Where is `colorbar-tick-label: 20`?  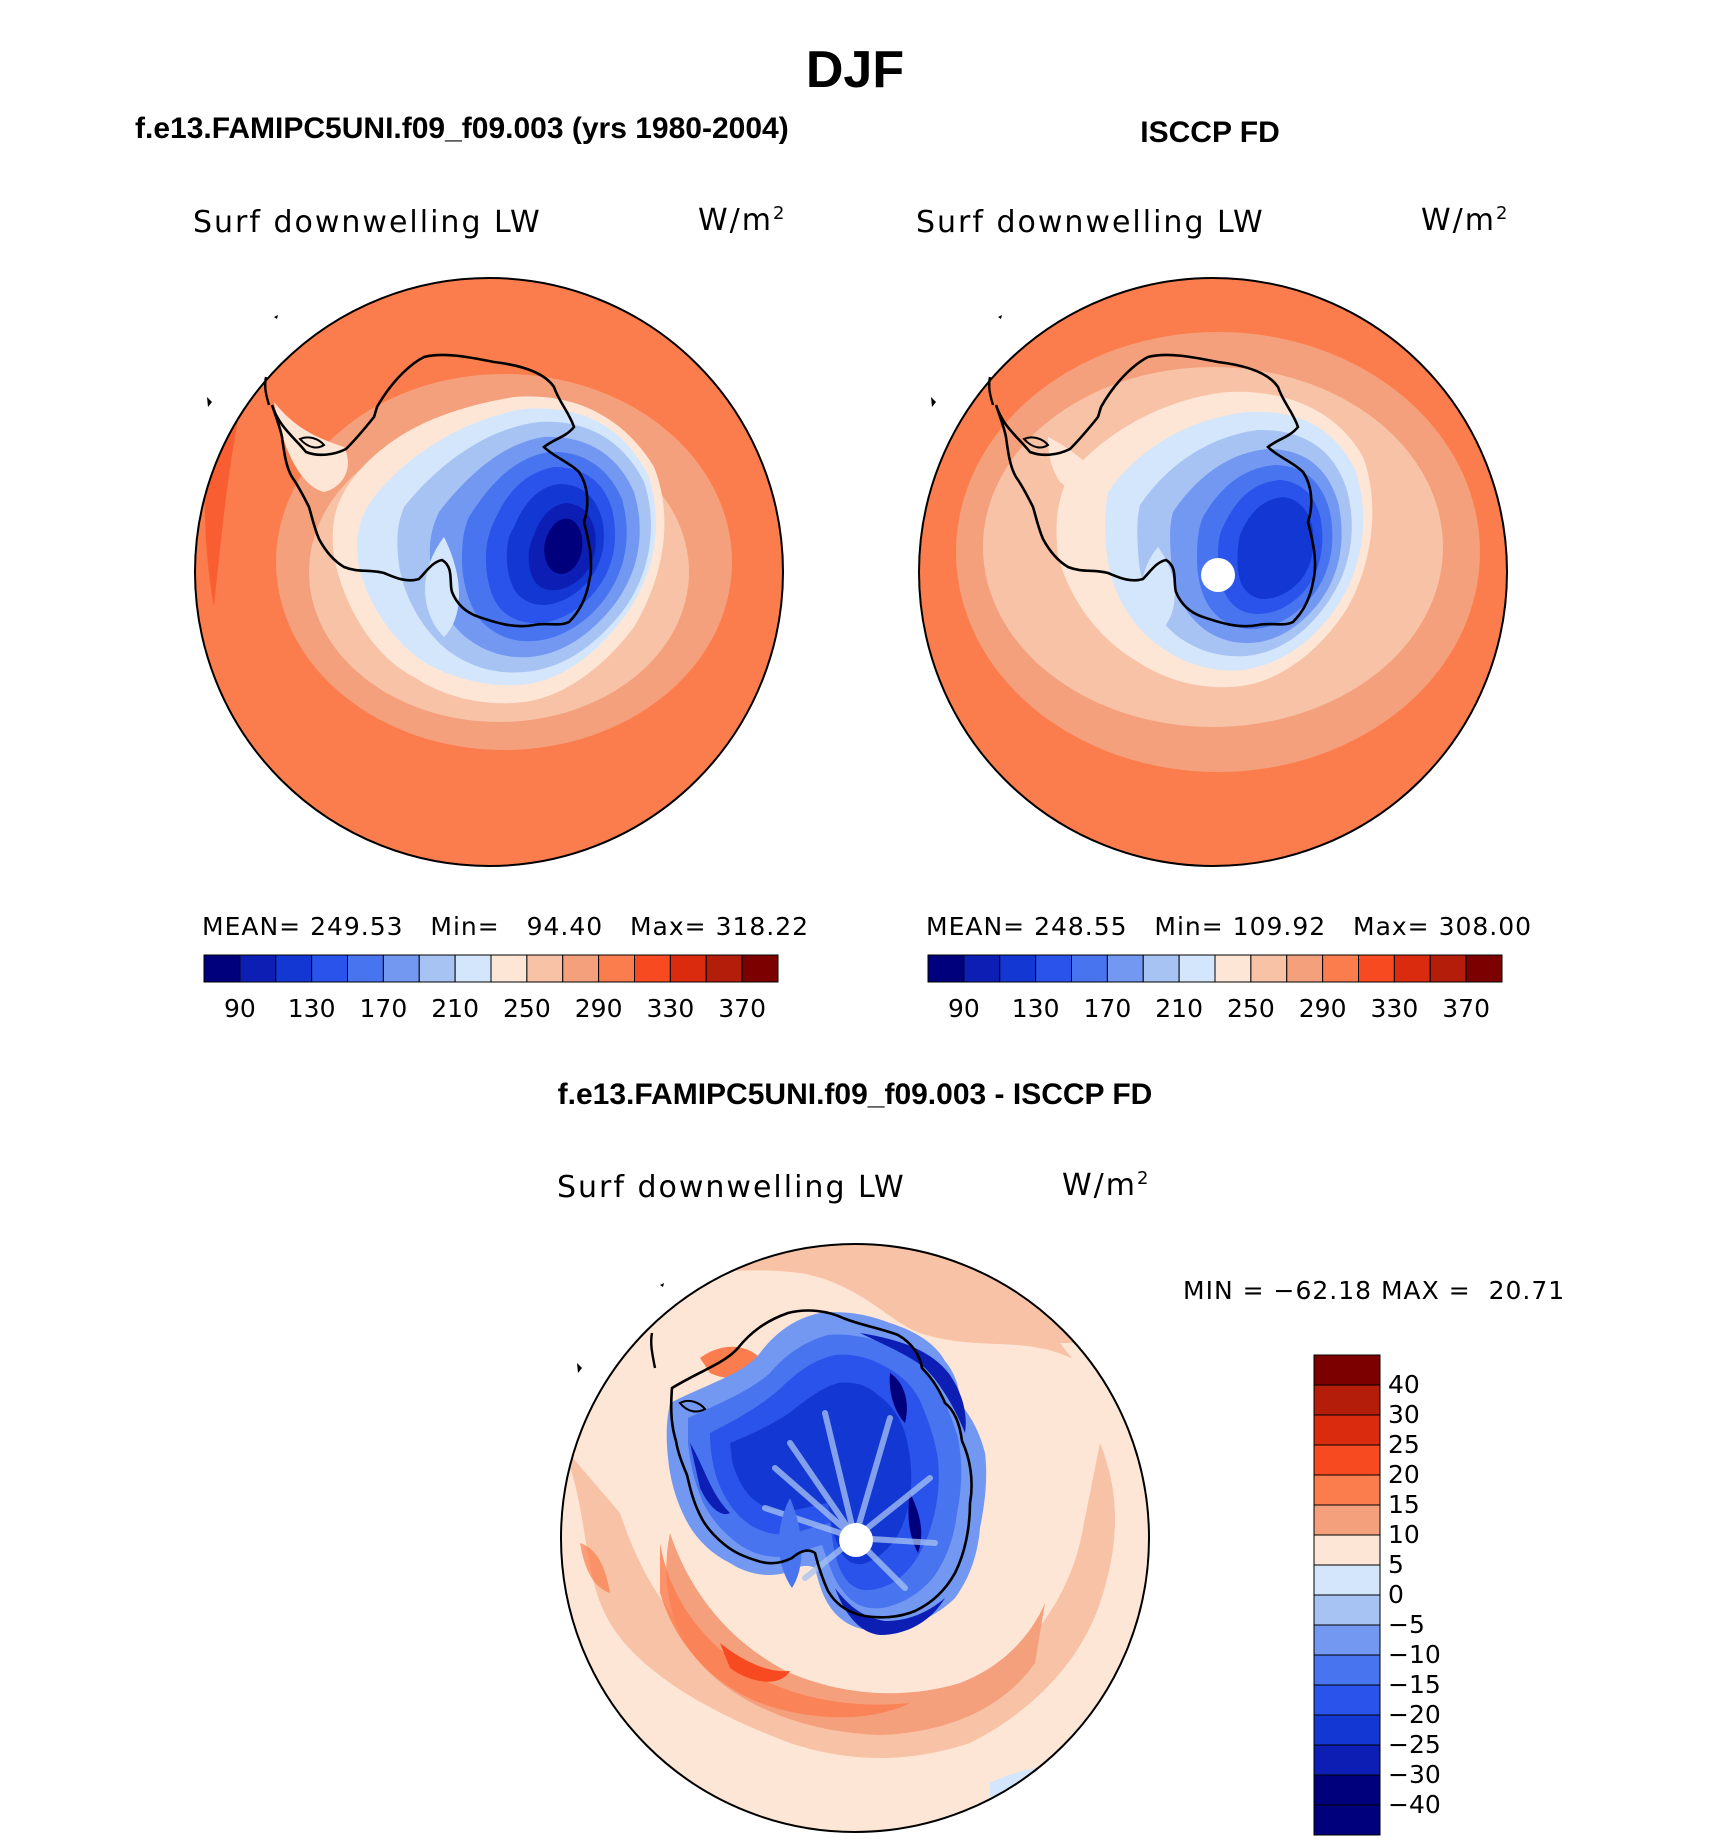 colorbar-tick-label: 20 is located at coordinates (1404, 1474).